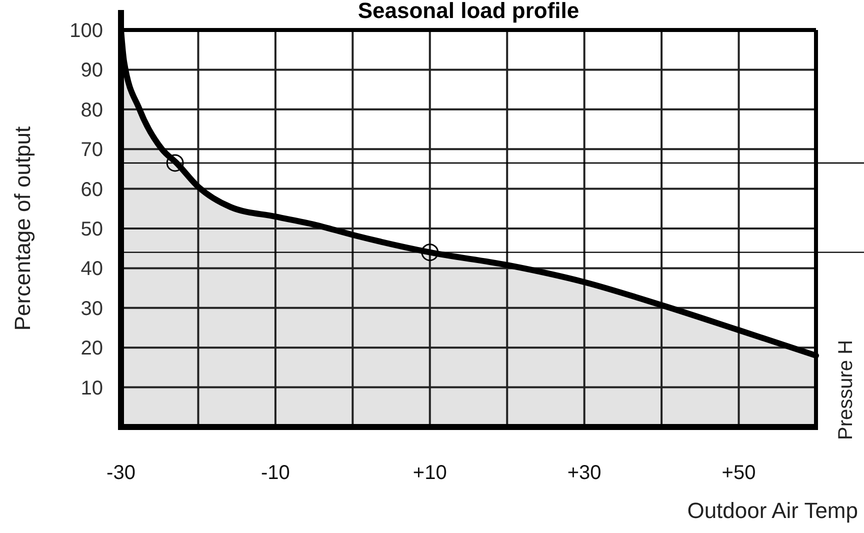  What do you see at coordinates (22, 228) in the screenshot?
I see `y-axis-title: Percentage of output` at bounding box center [22, 228].